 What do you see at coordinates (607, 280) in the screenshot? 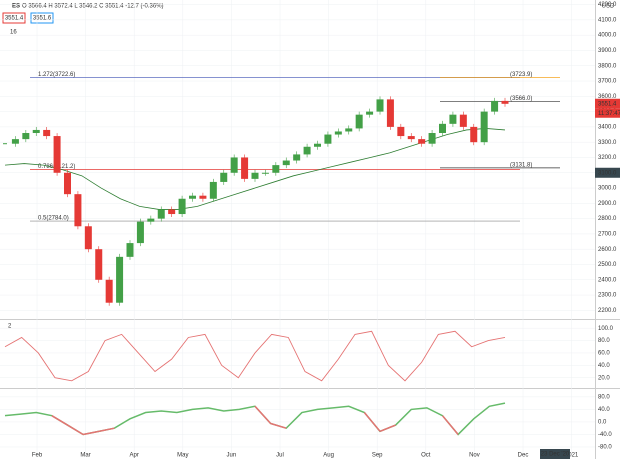
I see `y-tick-label: 2400.0` at bounding box center [607, 280].